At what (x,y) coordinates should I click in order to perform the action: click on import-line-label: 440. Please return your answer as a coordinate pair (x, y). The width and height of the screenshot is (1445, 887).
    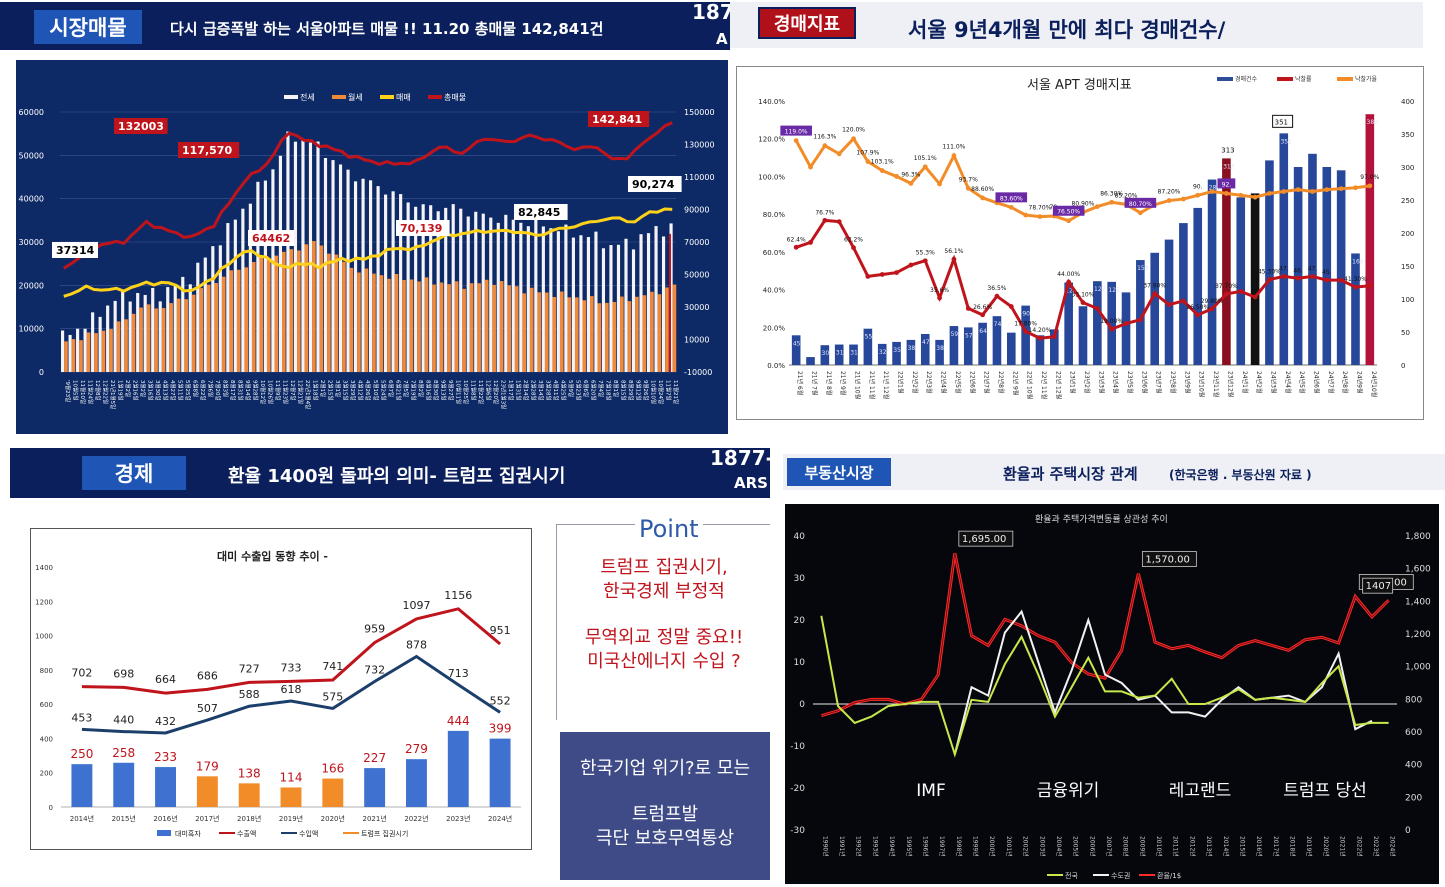
    Looking at the image, I should click on (123, 720).